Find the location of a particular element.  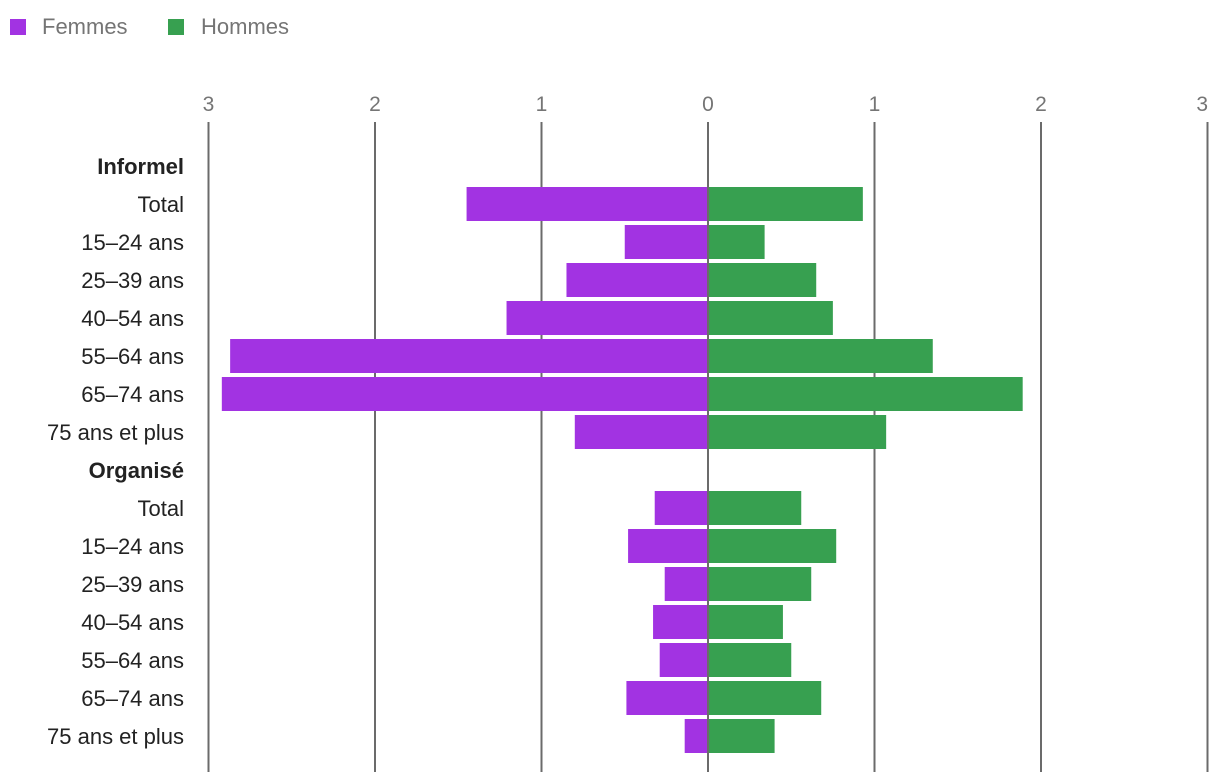

legend-label-hommes: Hommes is located at coordinates (245, 26).